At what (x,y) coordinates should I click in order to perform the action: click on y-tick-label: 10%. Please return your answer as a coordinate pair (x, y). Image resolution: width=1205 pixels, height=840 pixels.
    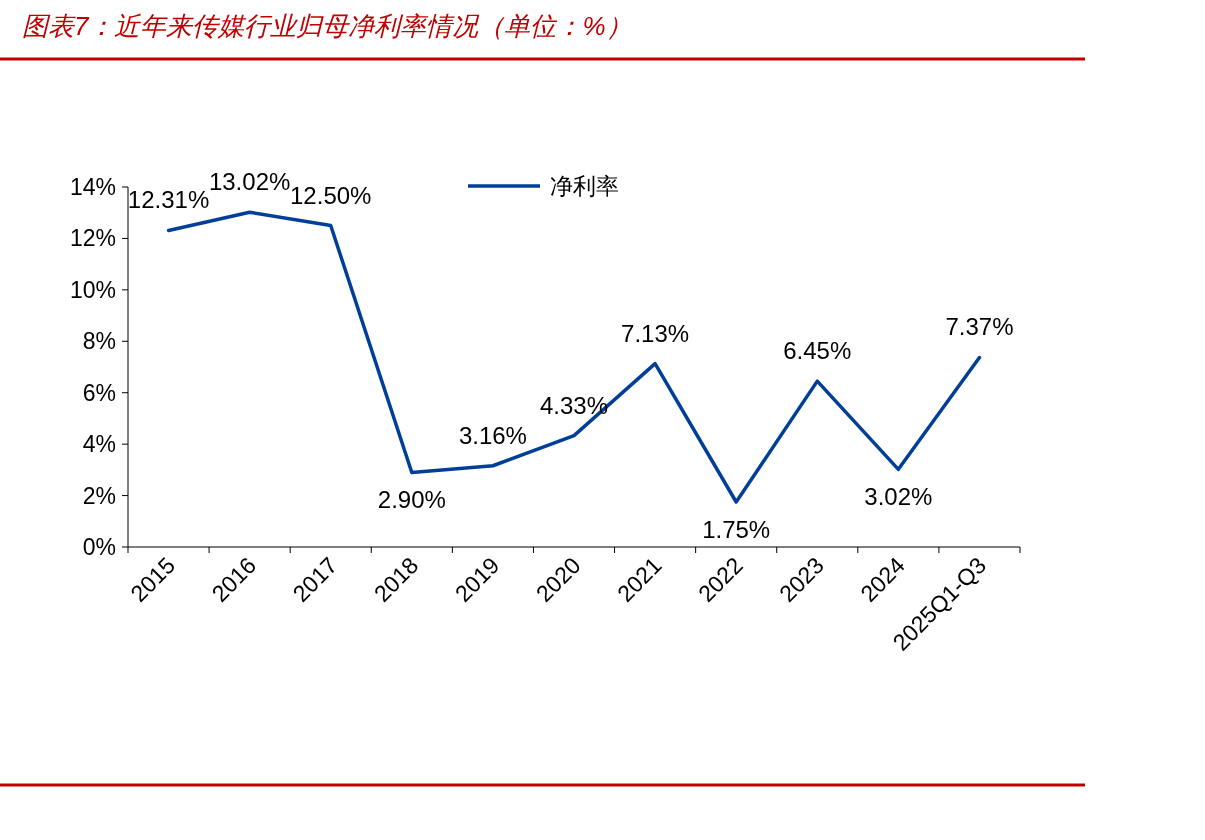
    Looking at the image, I should click on (92, 289).